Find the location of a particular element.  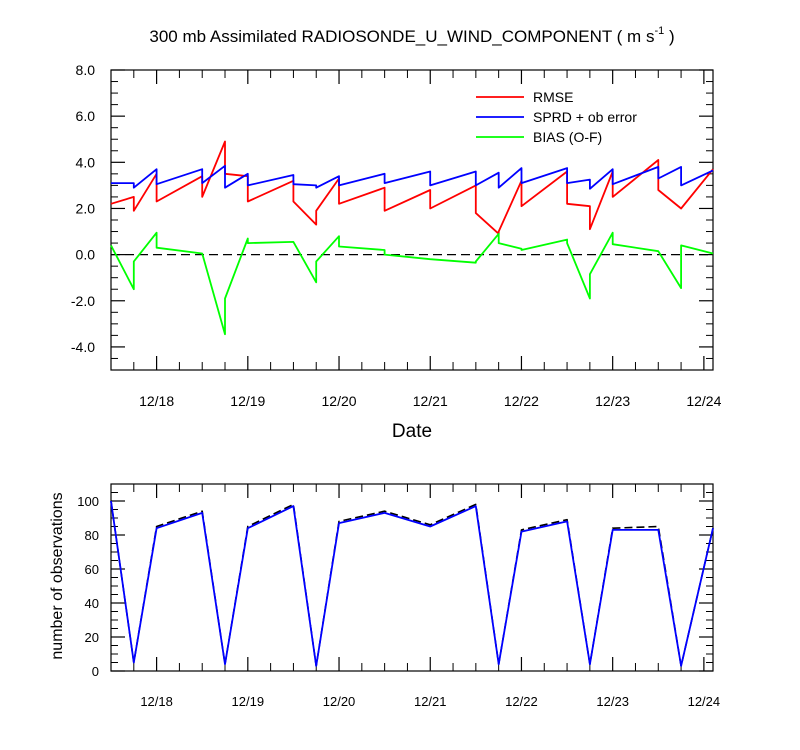

y-tick-label: 4.0 is located at coordinates (86, 162).